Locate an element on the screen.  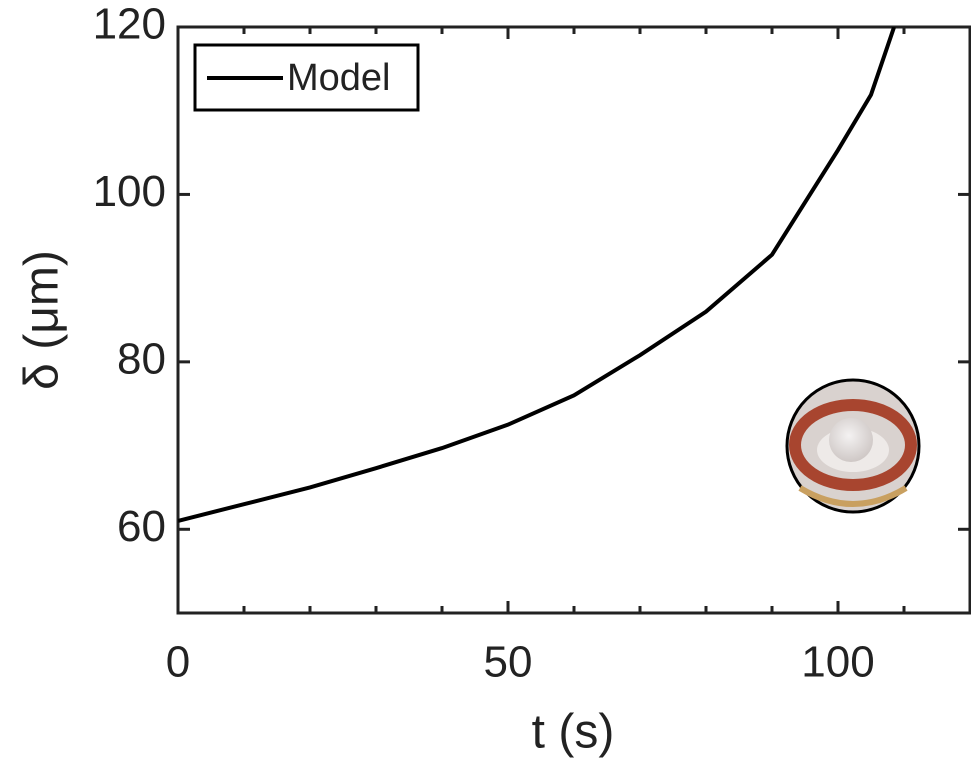
legend-label: Model is located at coordinates (339, 78).